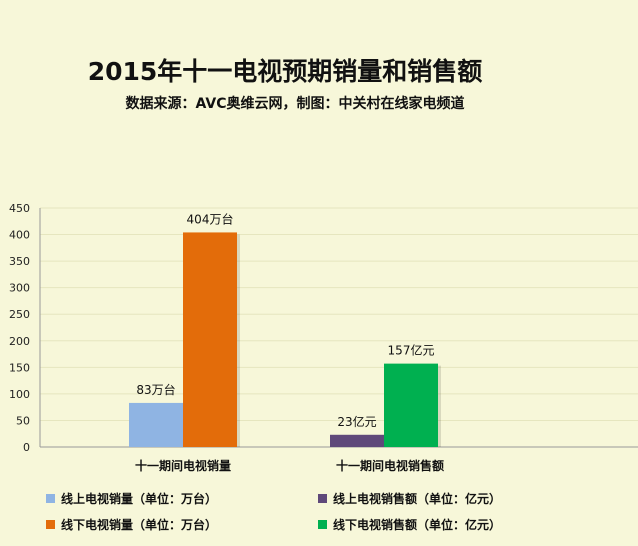  What do you see at coordinates (183, 465) in the screenshot?
I see `x-tick-label: 十一期间电视销量` at bounding box center [183, 465].